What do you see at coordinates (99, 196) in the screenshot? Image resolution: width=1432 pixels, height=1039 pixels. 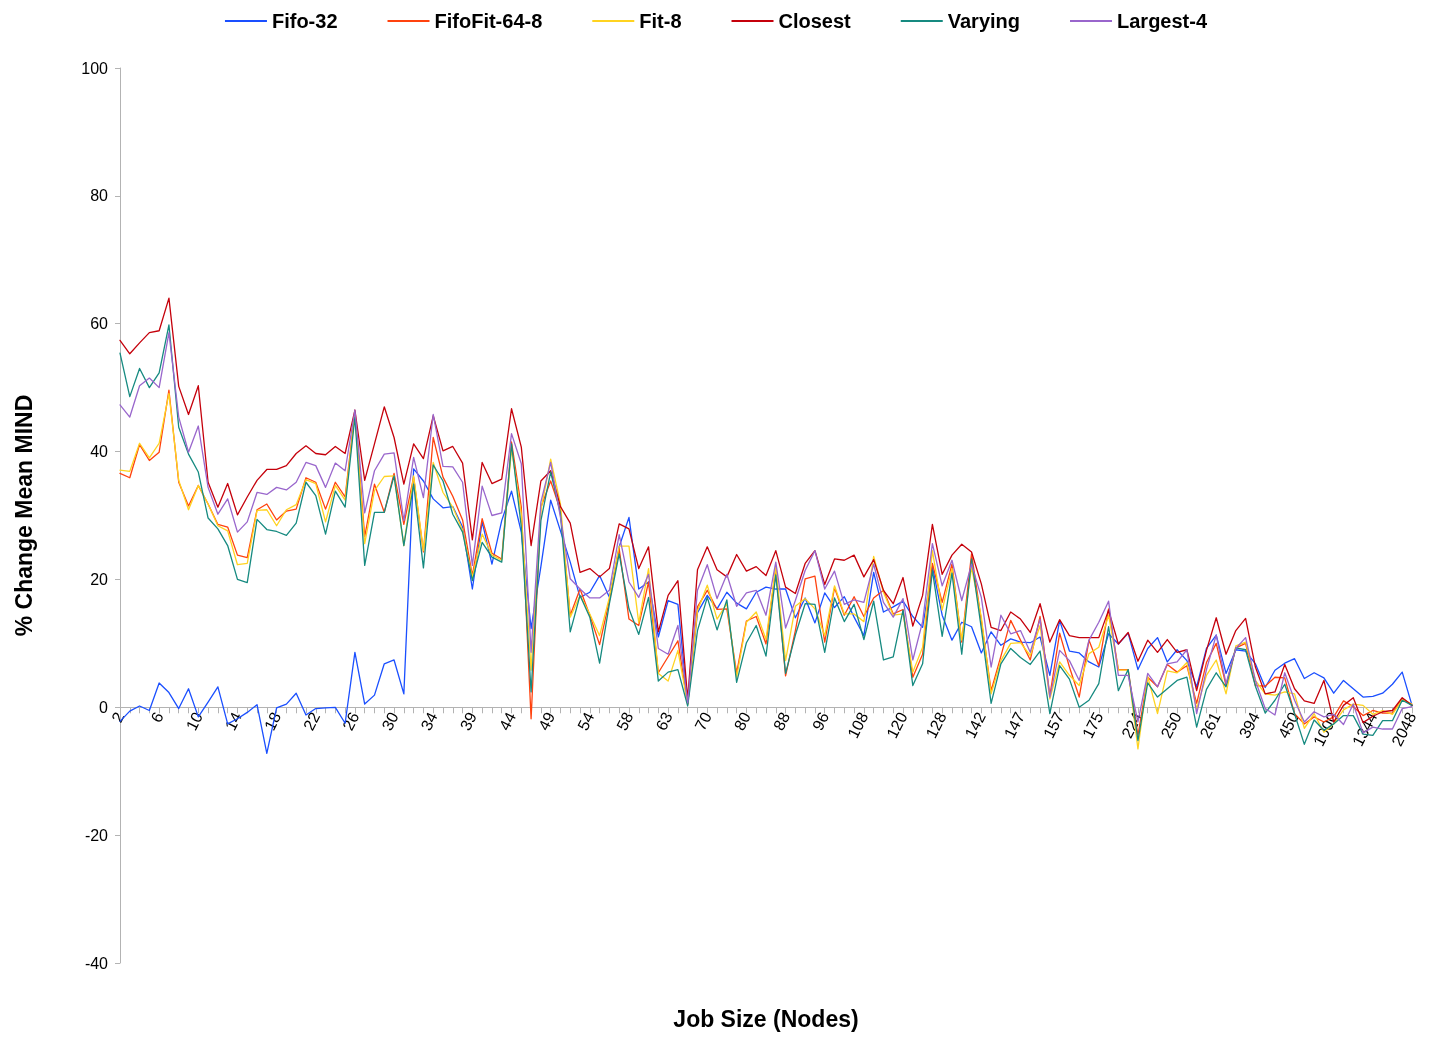 I see `y-tick-label: 80` at bounding box center [99, 196].